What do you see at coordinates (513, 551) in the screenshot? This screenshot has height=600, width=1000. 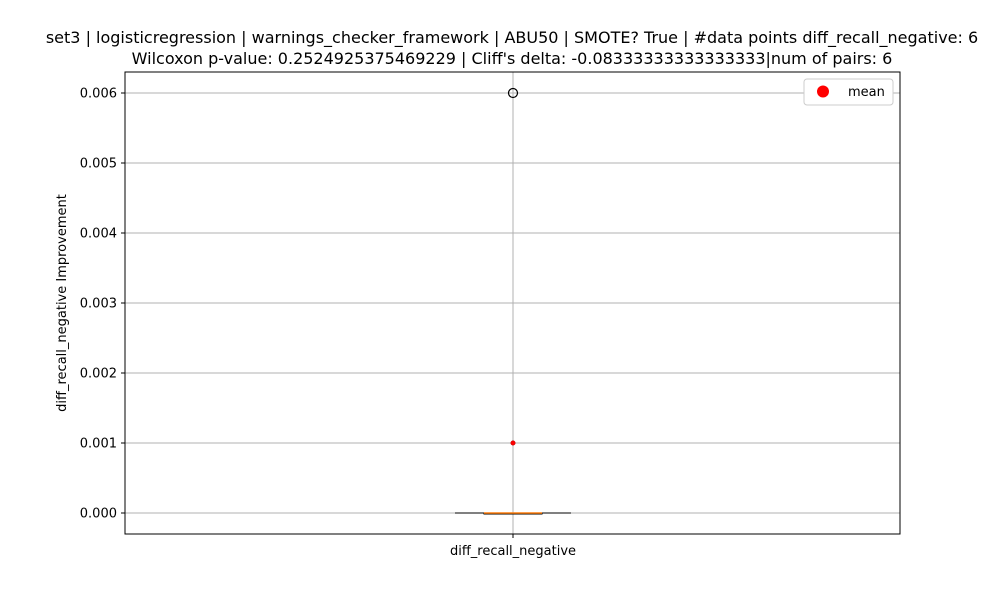 I see `x-tick-label: diff_recall_negative` at bounding box center [513, 551].